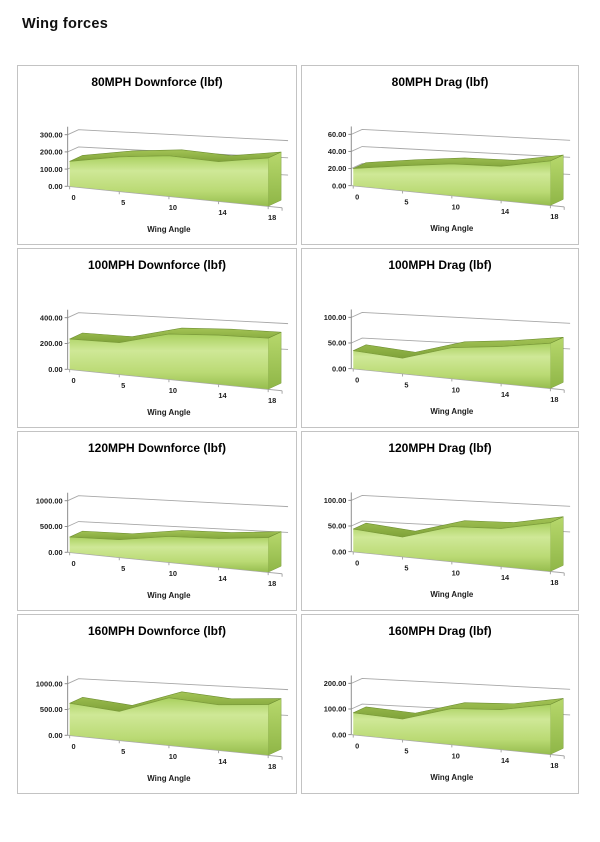  What do you see at coordinates (162, 729) in the screenshot?
I see `chart-160mph-downforce-canvas: 0.00 500.00 1000.00 0 5 10 14 18 Wing Angle` at bounding box center [162, 729].